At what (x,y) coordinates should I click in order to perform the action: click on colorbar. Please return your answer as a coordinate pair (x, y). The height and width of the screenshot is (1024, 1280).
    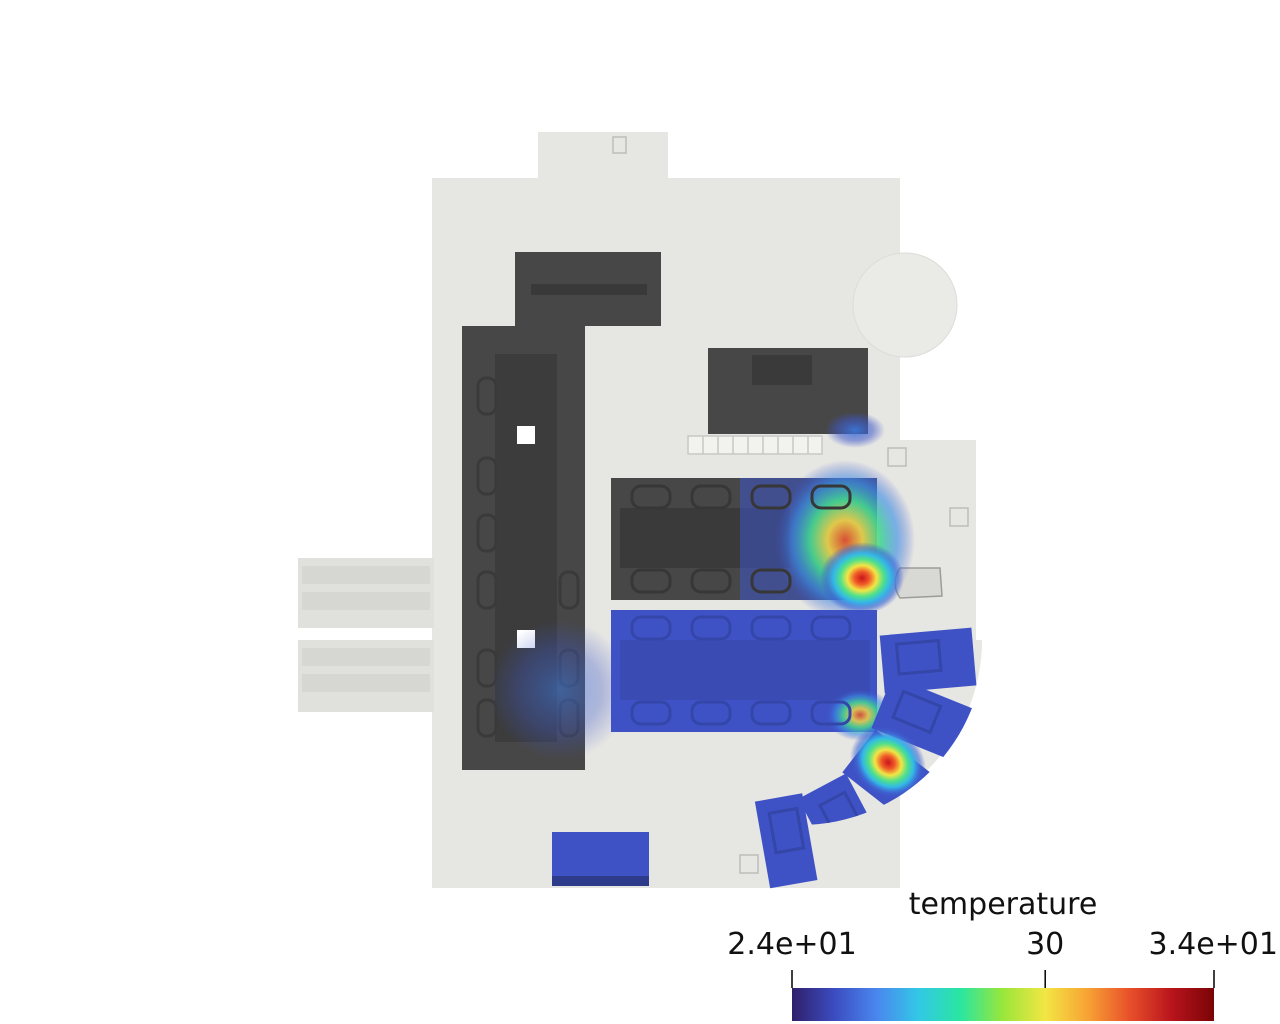
    Looking at the image, I should click on (1003, 995).